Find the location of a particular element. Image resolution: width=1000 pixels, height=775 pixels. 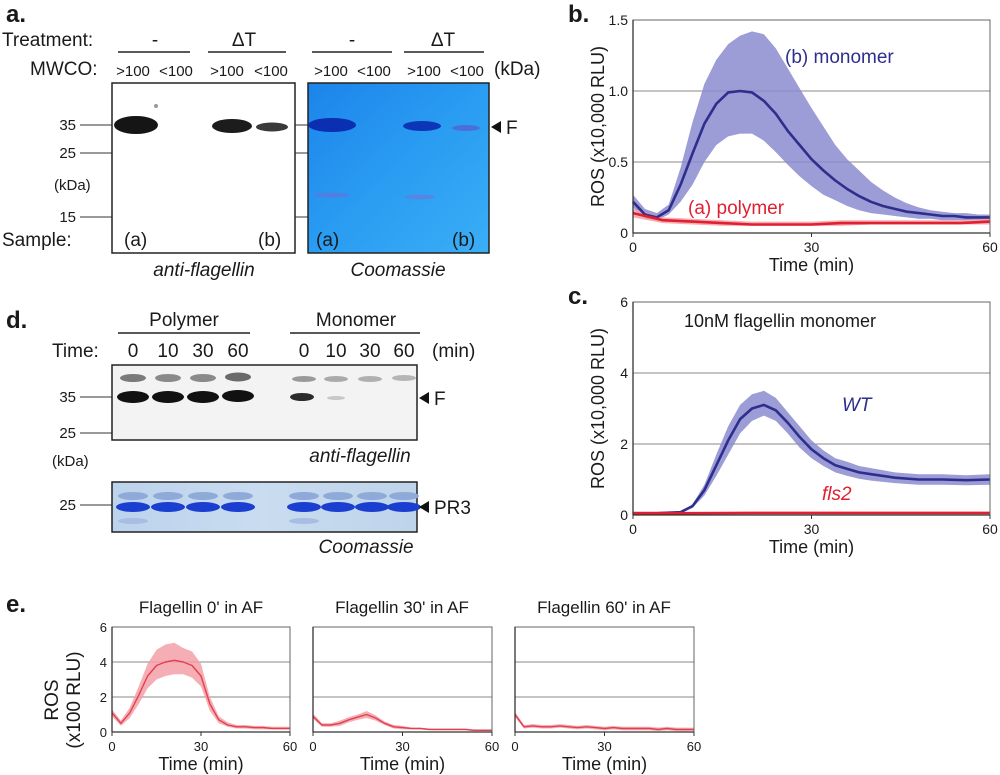

mwco-3: >100 is located at coordinates (227, 71).